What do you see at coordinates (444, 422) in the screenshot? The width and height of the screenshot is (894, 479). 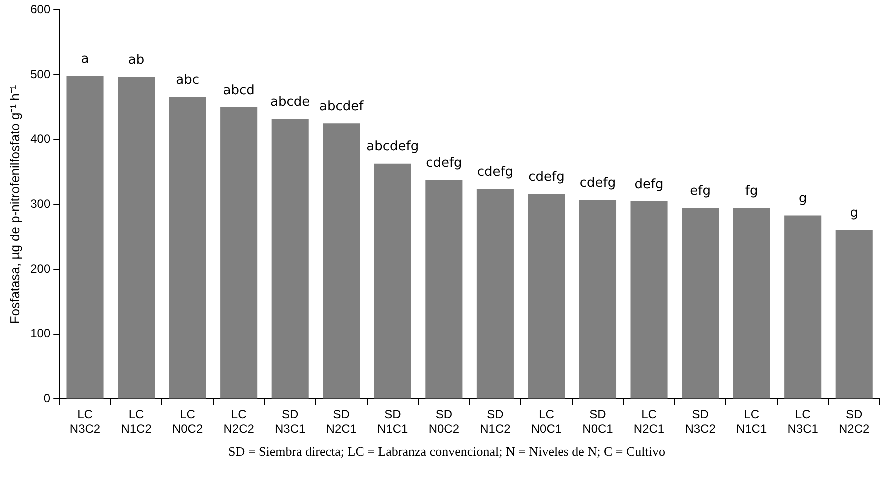 I see `x-tick-label: SD N0C2` at bounding box center [444, 422].